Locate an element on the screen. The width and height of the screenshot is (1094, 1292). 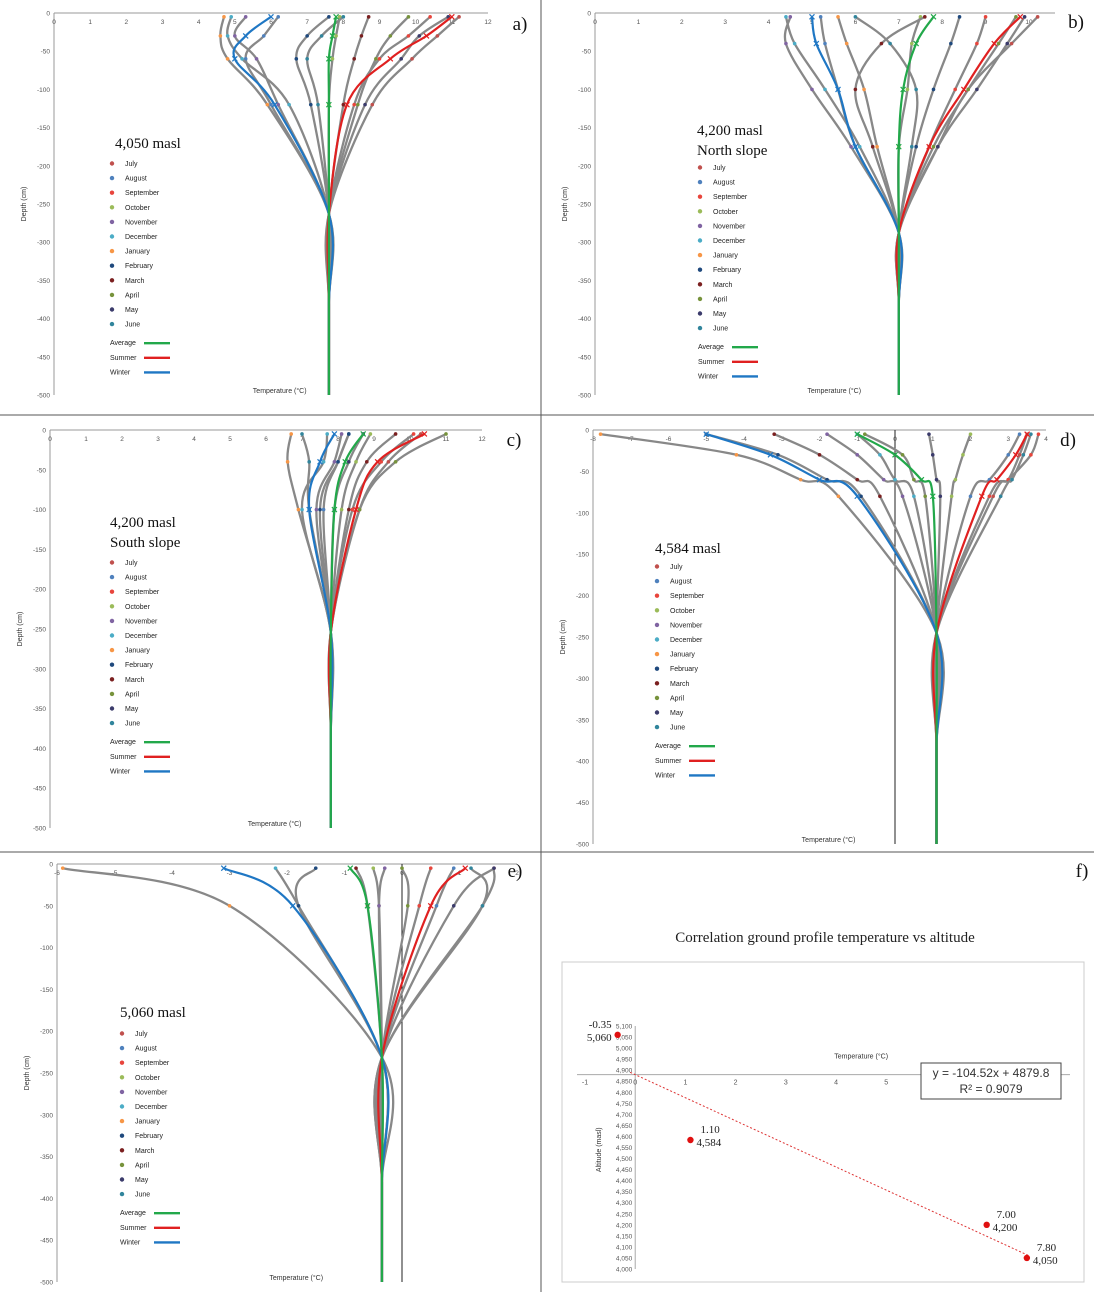
legend-label: Average is located at coordinates (668, 746).